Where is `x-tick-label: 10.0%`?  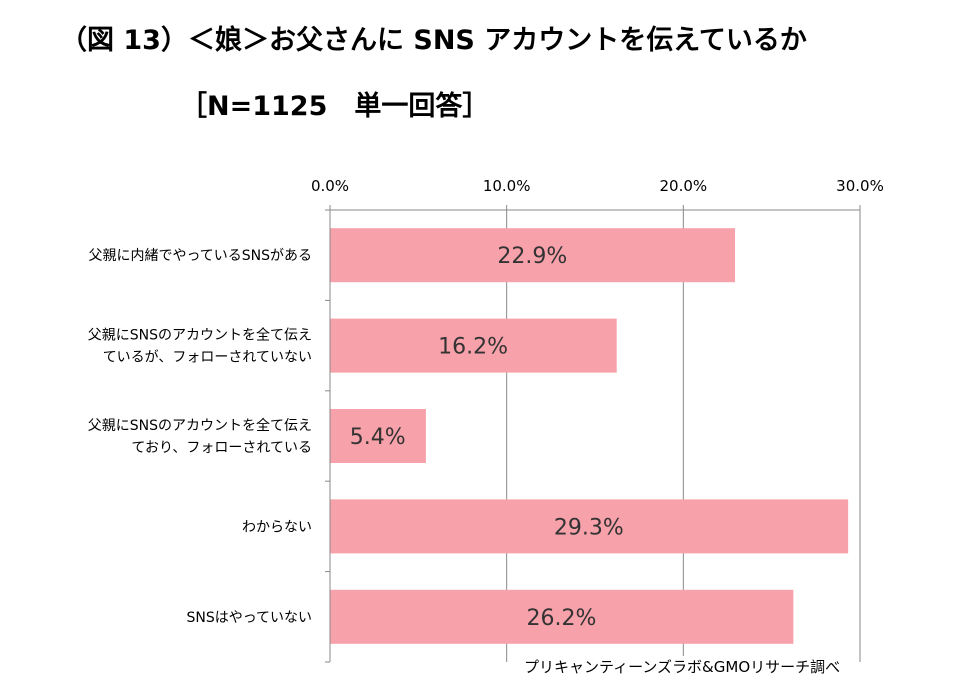
x-tick-label: 10.0% is located at coordinates (507, 186).